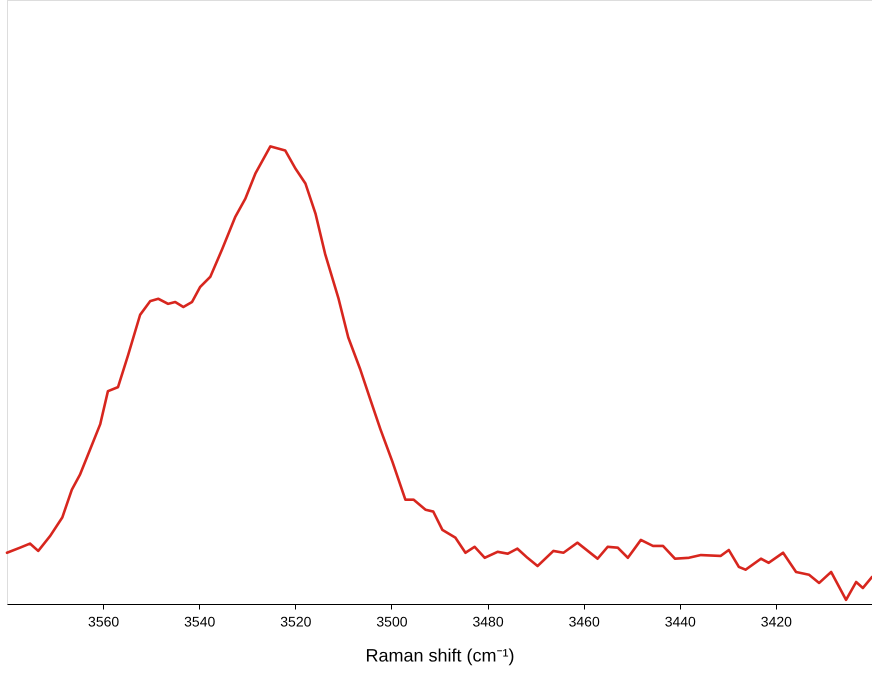 This screenshot has width=872, height=684. I want to click on x-tick-label: 3540, so click(200, 622).